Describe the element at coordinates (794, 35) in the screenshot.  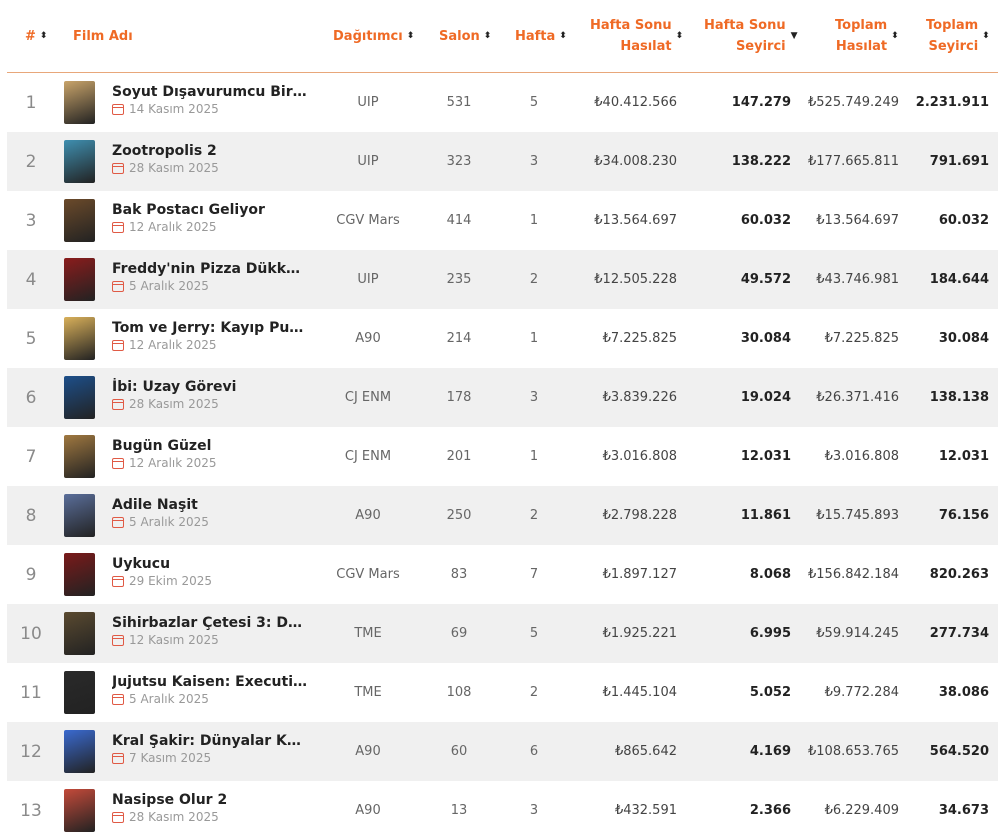
I see `sort-desc-icon: ▼` at that location.